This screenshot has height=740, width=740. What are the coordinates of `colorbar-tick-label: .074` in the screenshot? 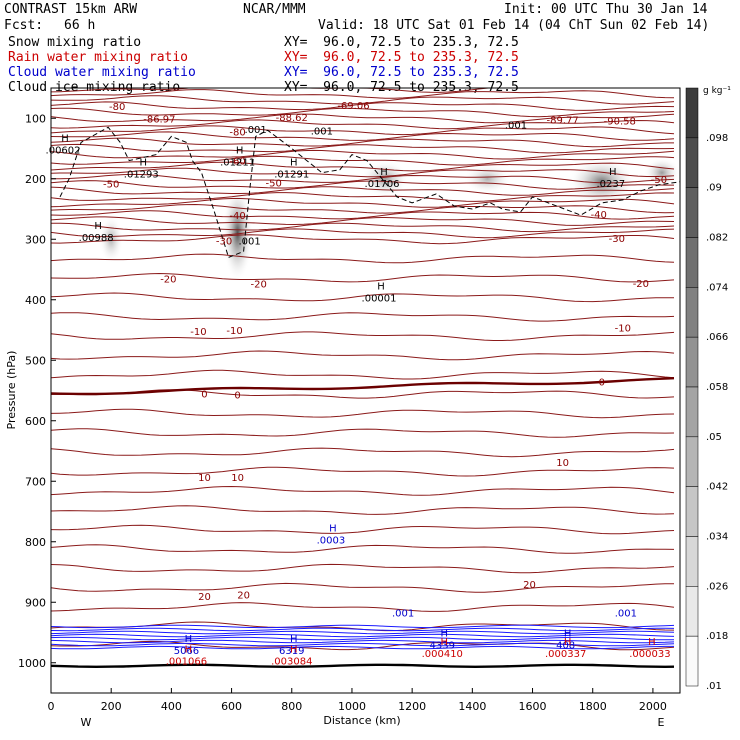 It's located at (717, 287).